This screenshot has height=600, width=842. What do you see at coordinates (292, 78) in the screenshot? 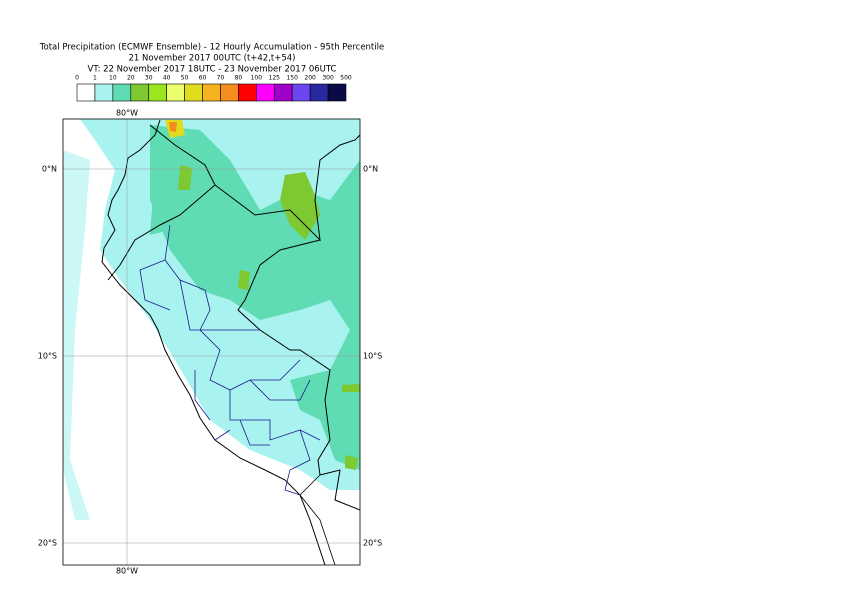
I see `legend-label: 150` at bounding box center [292, 78].